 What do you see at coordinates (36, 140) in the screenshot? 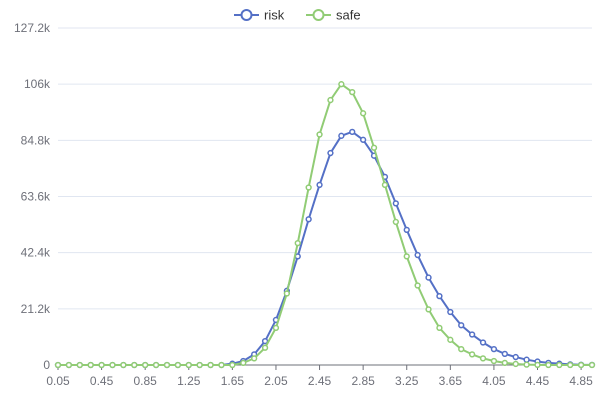
I see `y-tick-label: 84.8k` at bounding box center [36, 140].